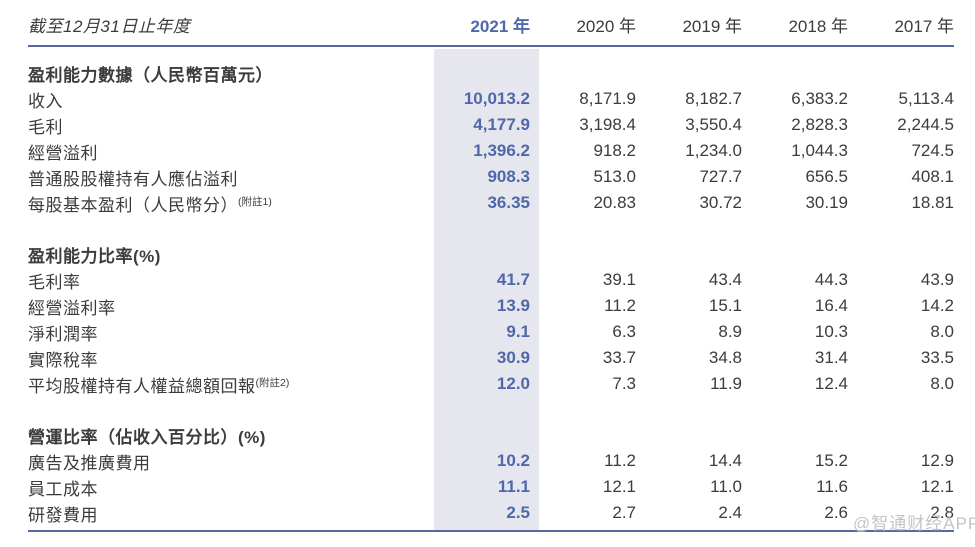 This screenshot has width=975, height=547. What do you see at coordinates (491, 280) in the screenshot?
I see `table-row: 毛利率 41.7 39.1 43.4 44.3 43.9` at bounding box center [491, 280].